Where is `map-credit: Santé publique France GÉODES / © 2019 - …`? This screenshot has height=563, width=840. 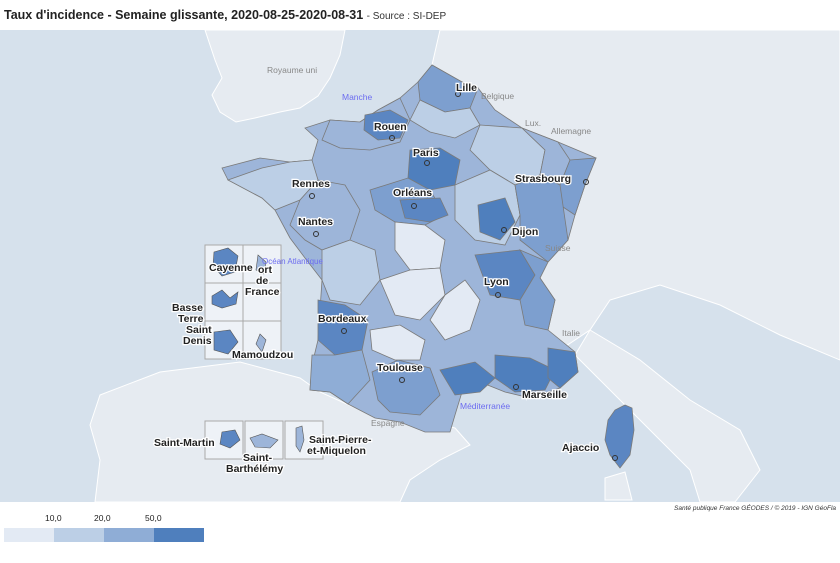
map-credit: Santé publique France GÉODES / © 2019 - … is located at coordinates (755, 508).